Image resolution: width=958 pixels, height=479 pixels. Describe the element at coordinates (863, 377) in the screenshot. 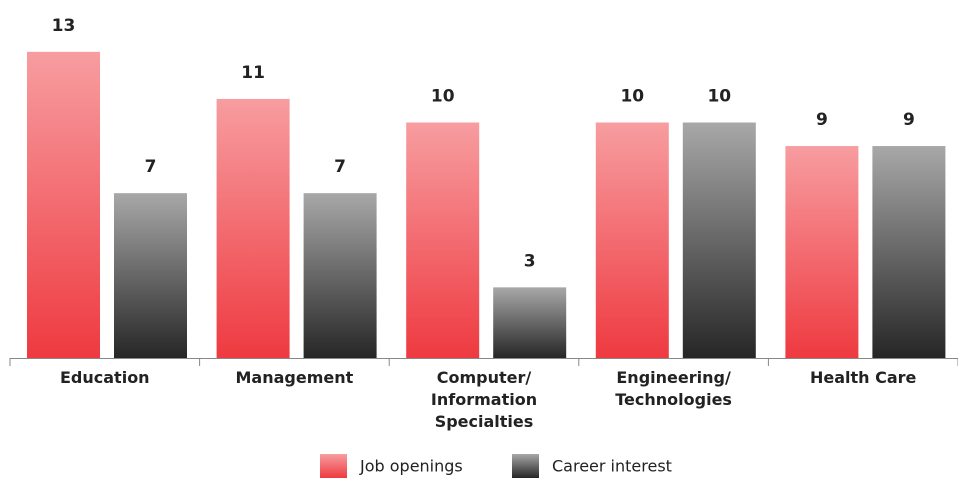

I see `x-tick-label: Health Care` at that location.